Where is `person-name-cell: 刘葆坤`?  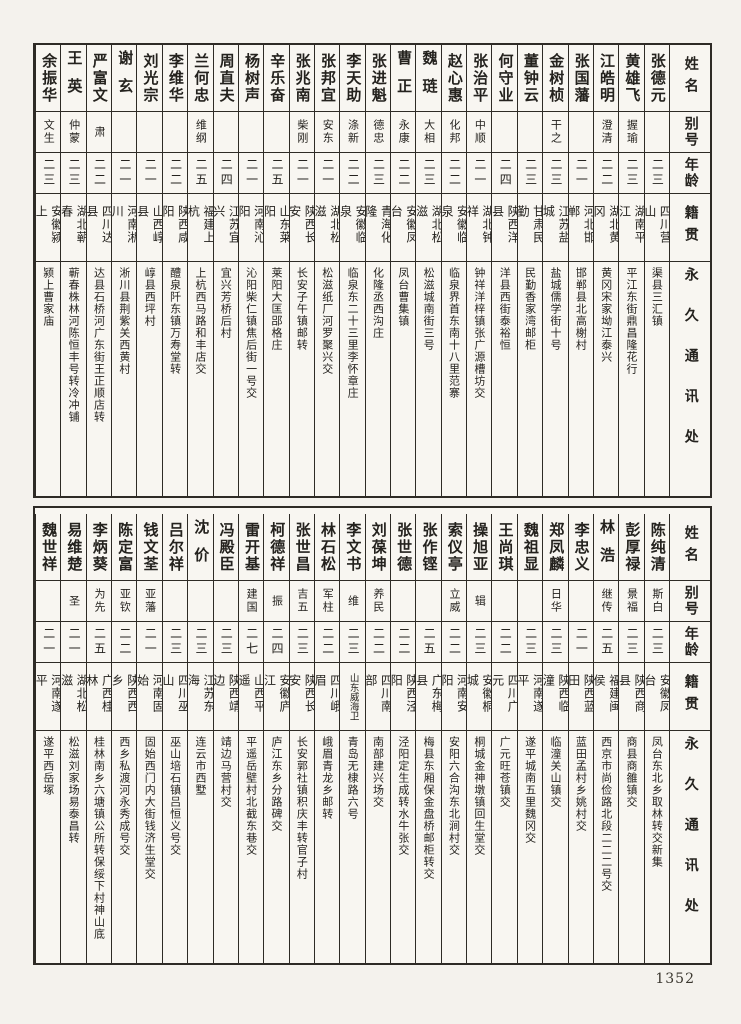
person-name-cell: 刘葆坤 is located at coordinates (378, 547).